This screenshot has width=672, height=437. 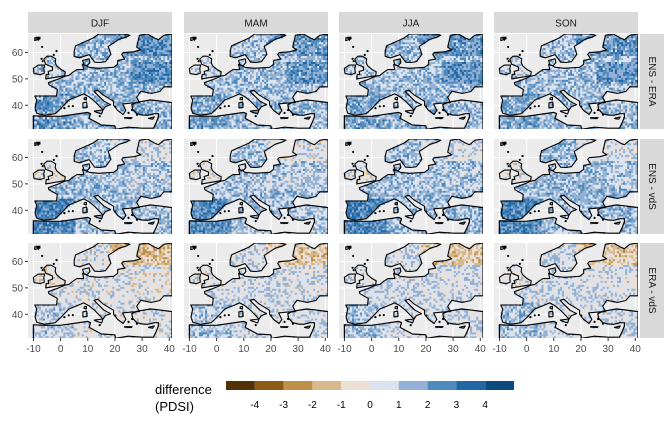 I want to click on row-strip-label-ens-vds: ENS - vdS, so click(x=651, y=186).